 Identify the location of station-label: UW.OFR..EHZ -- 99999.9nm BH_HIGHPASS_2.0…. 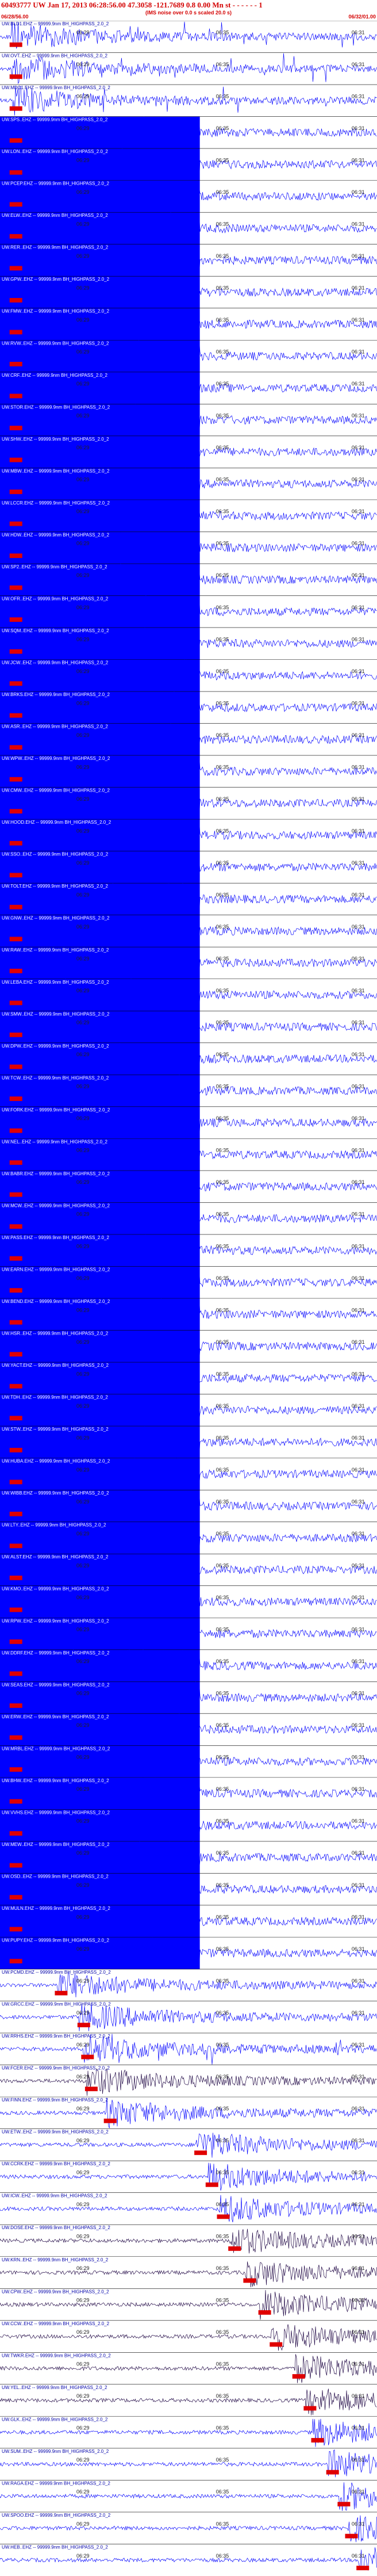
(55, 598).